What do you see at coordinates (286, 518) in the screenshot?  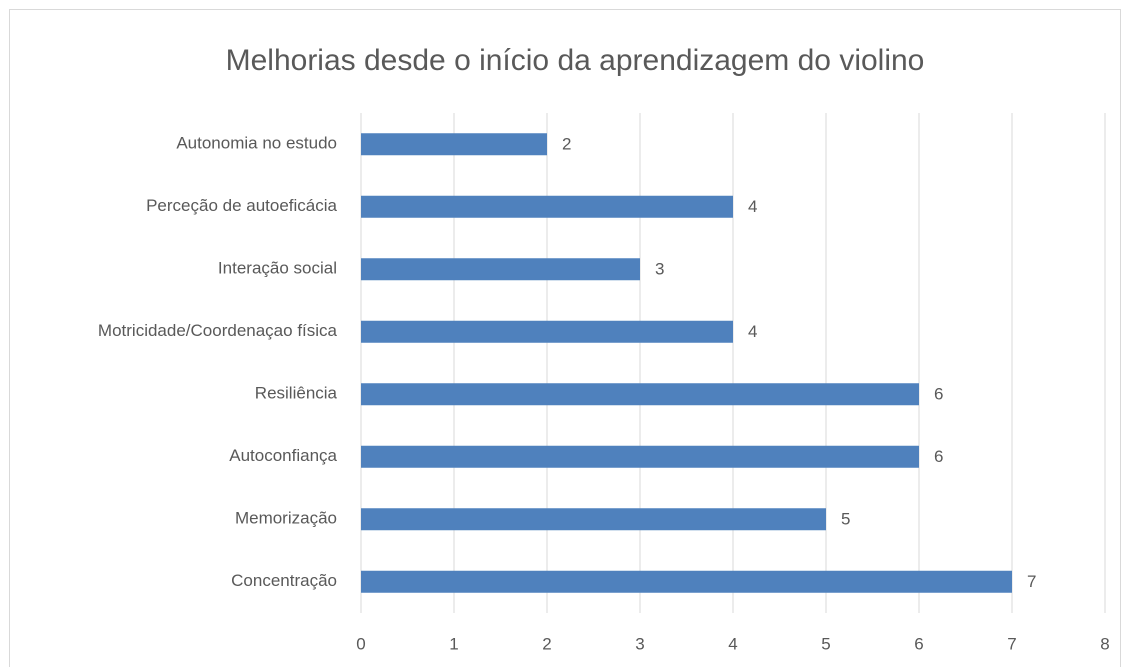 I see `y-tick-label: Memorização` at bounding box center [286, 518].